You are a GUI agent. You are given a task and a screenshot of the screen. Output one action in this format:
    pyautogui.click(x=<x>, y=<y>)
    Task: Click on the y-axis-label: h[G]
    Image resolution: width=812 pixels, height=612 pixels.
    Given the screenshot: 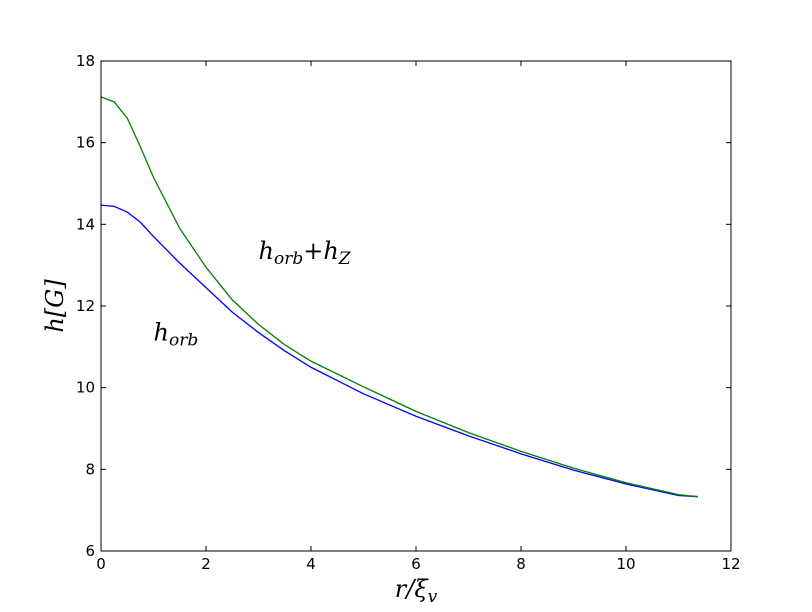 What is the action you would take?
    pyautogui.click(x=55, y=306)
    